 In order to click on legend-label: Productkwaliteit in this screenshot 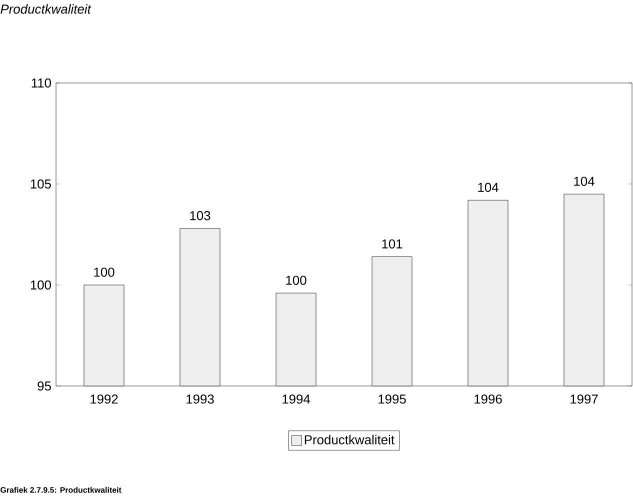, I will do `click(349, 439)`.